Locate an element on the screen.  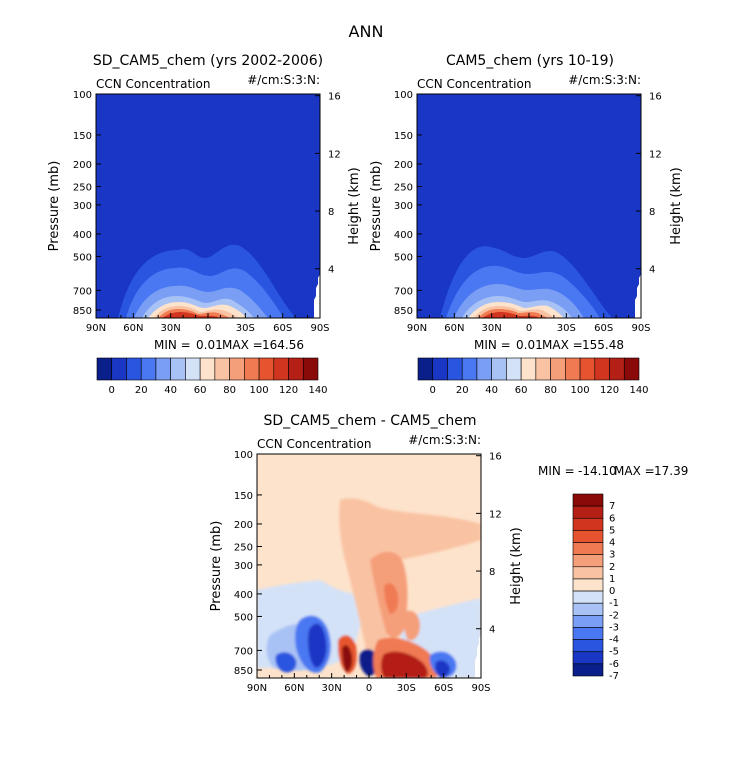
x-tick-label: 30S is located at coordinates (245, 328).